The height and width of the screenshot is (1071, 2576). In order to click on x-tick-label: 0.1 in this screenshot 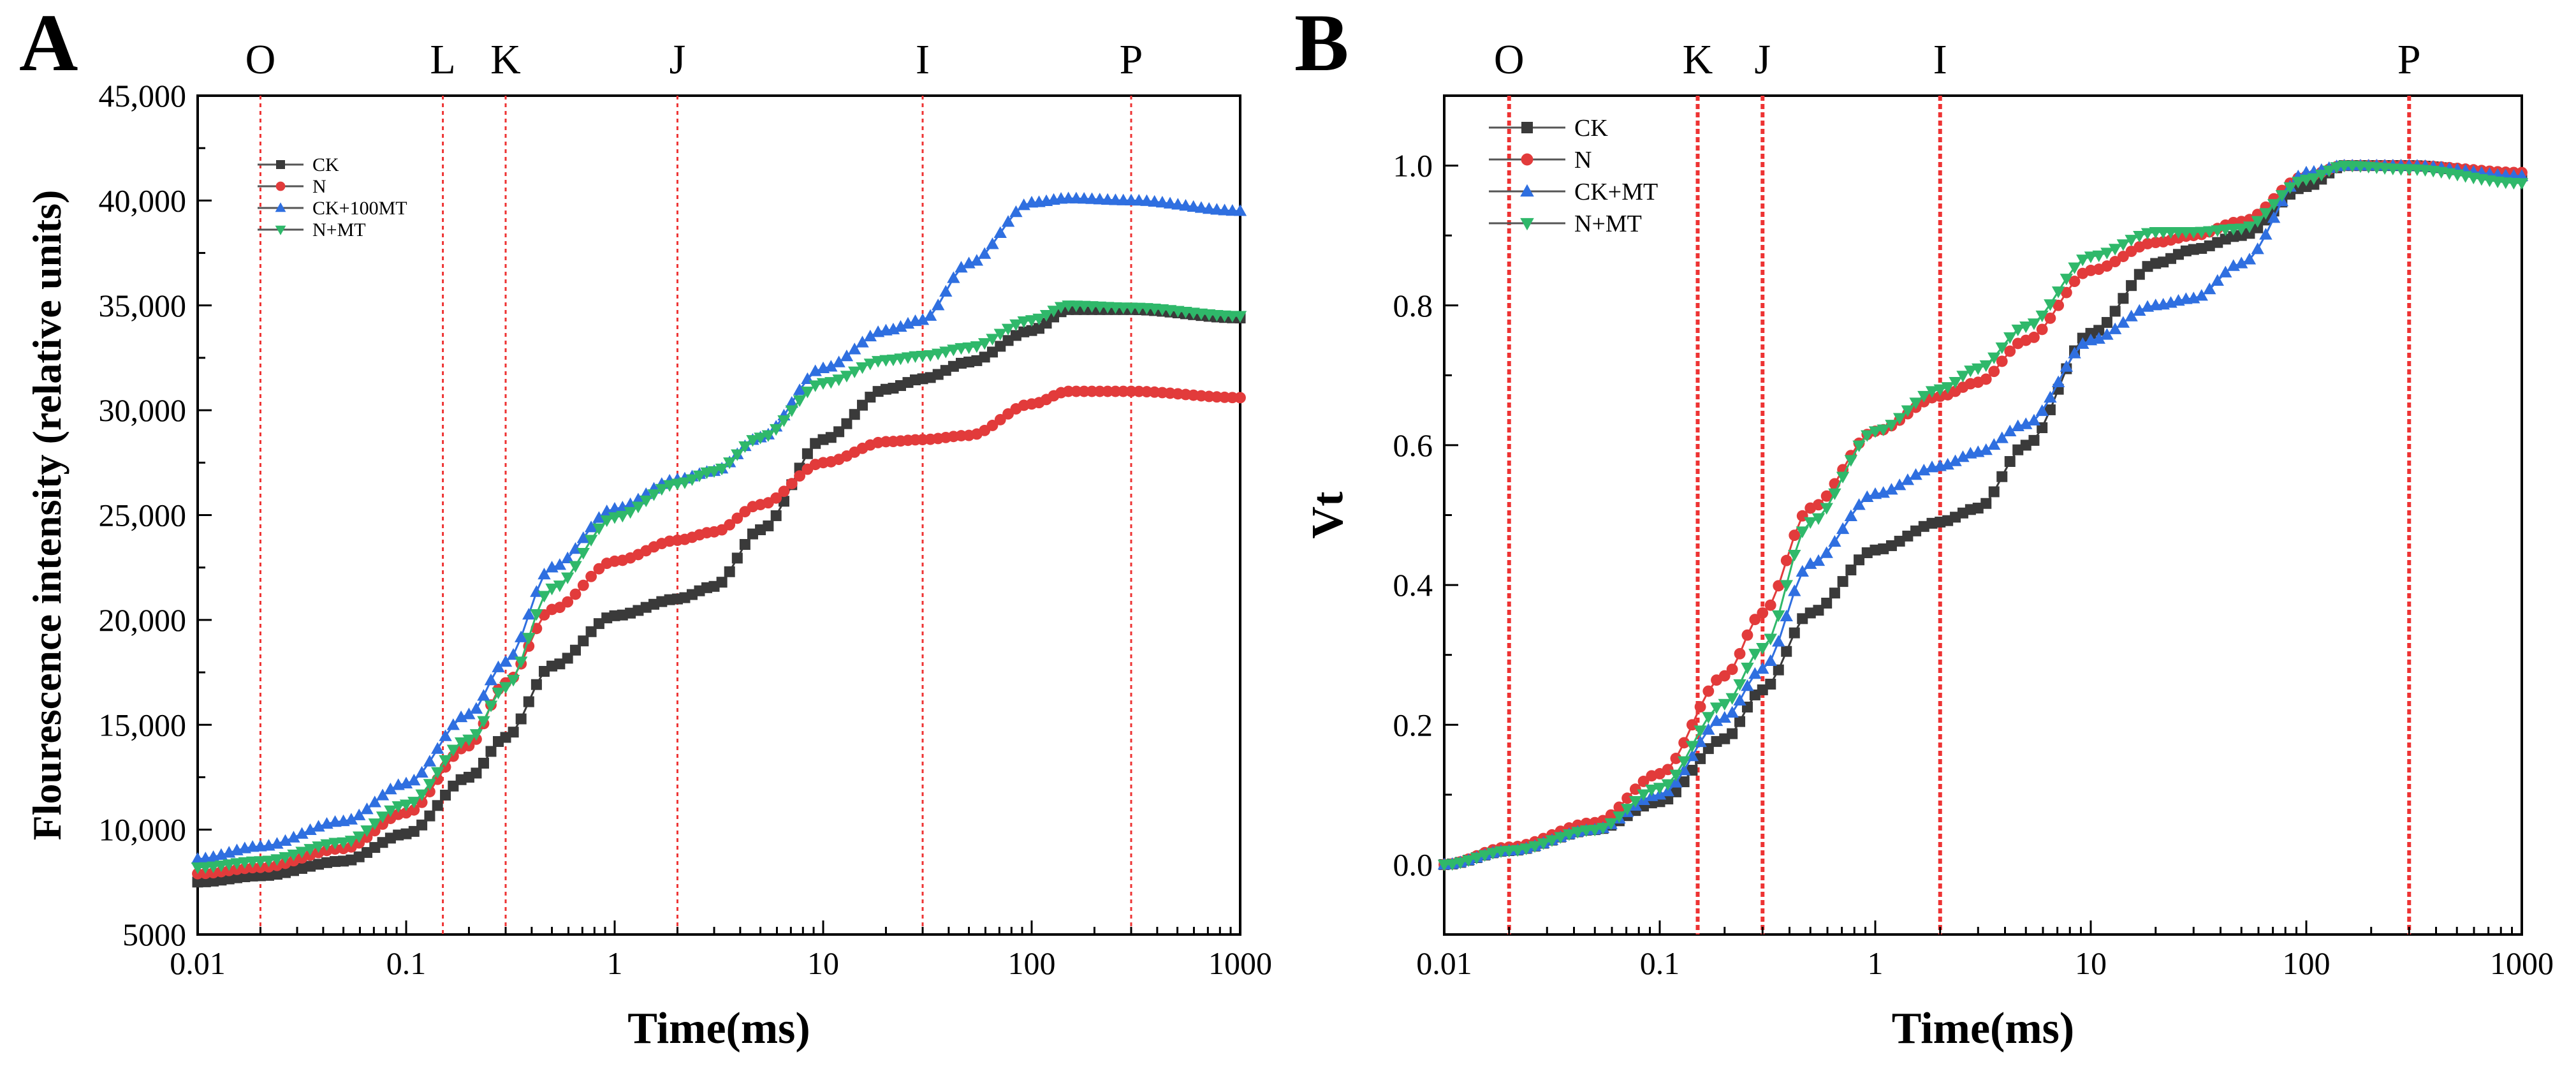, I will do `click(406, 963)`.